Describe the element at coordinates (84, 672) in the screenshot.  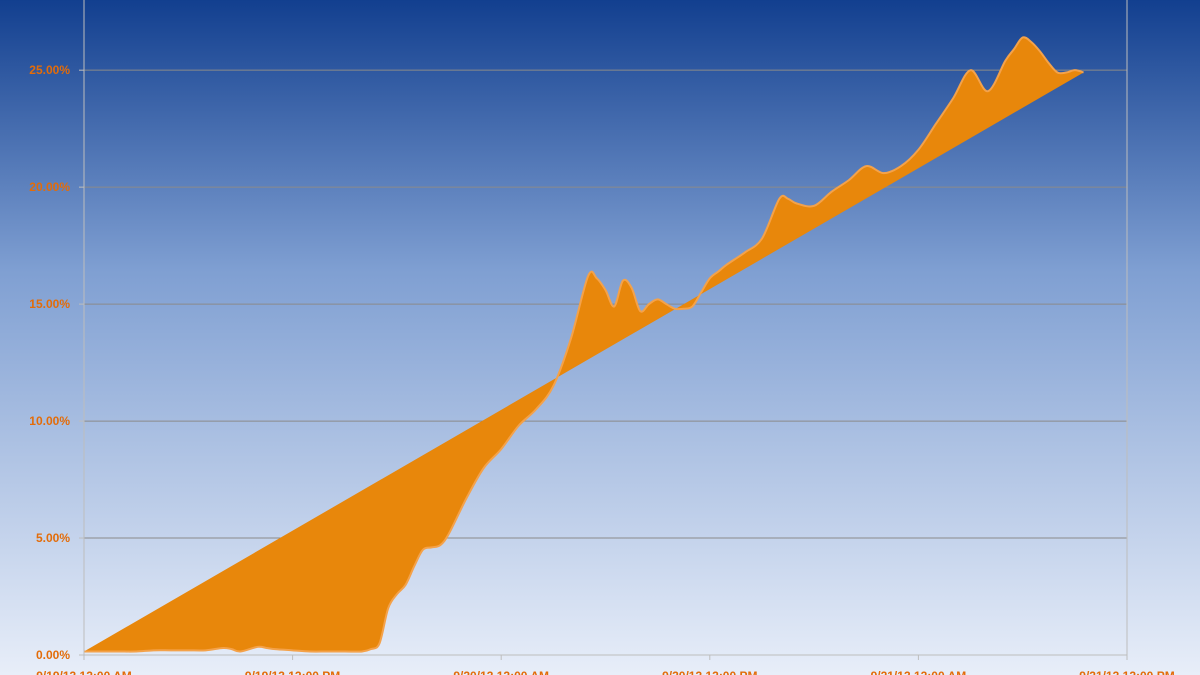
I see `x-tick-label-0: 9/19/13 12:00 AM` at that location.